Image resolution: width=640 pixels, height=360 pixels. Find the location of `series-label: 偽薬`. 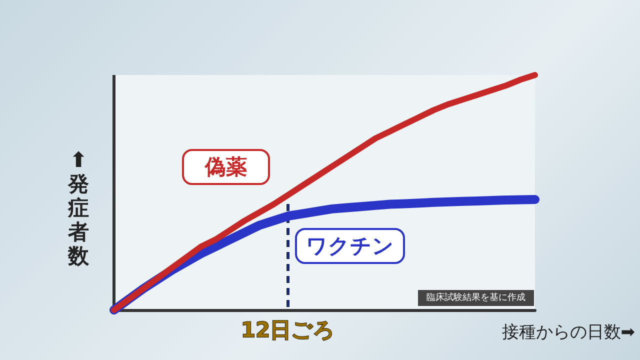

series-label: 偽薬 is located at coordinates (225, 167).